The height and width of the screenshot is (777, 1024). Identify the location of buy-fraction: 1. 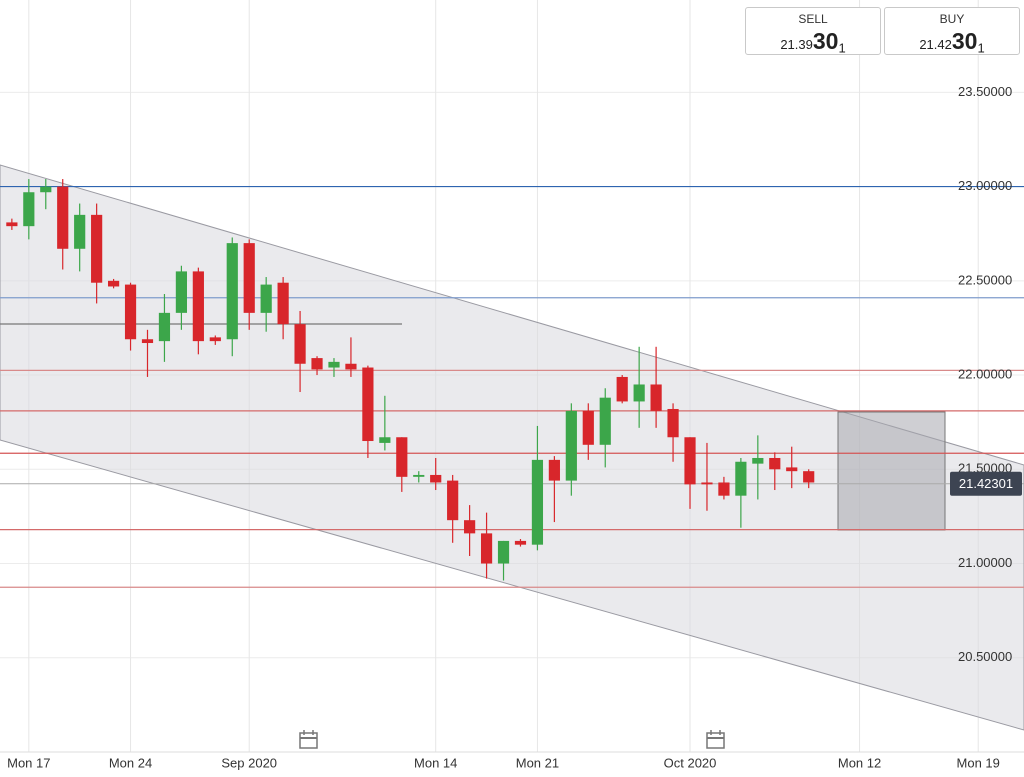
(981, 48).